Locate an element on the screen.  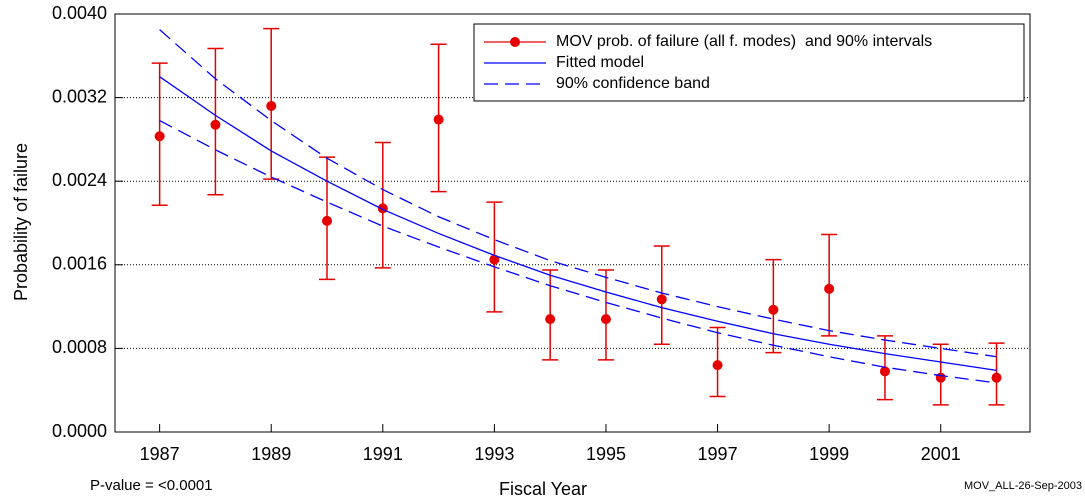
legend-label: Fitted model is located at coordinates (600, 62).